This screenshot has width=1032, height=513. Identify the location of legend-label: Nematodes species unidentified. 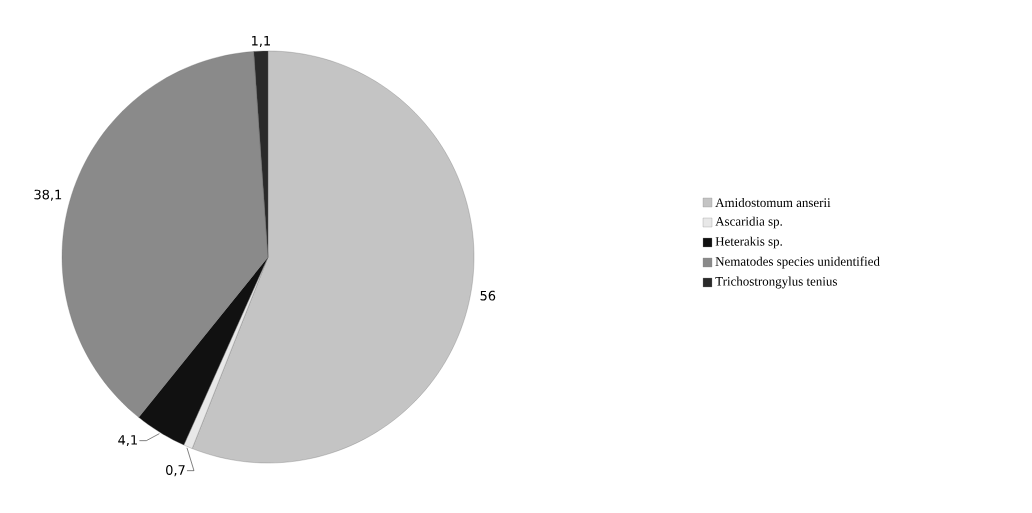
(797, 262).